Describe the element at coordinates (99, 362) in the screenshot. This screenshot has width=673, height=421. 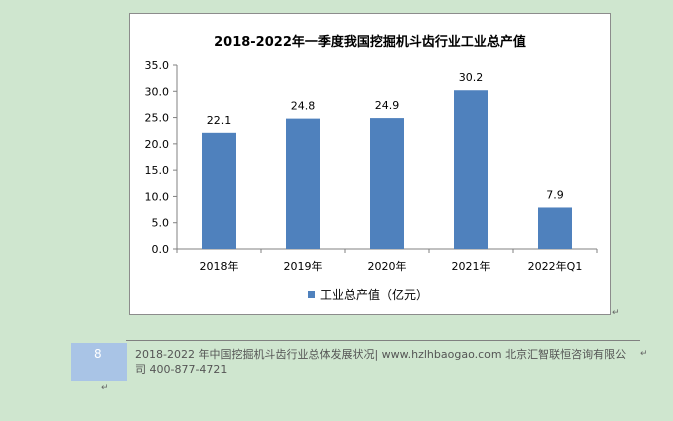
I see `page-number-box` at that location.